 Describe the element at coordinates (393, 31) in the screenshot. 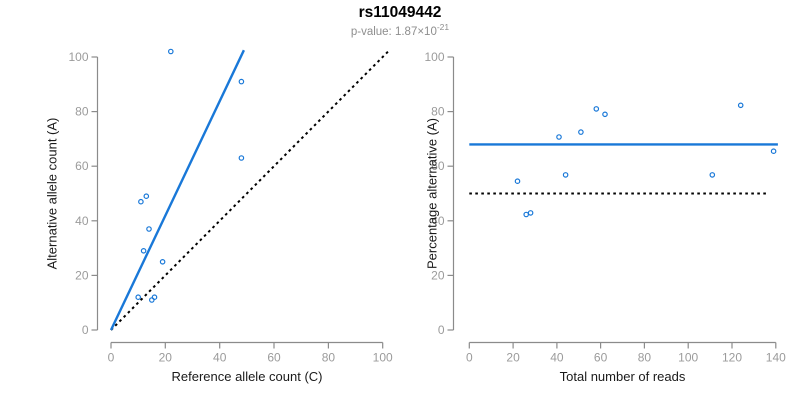

I see `pvalue-text: p-value: 1.87×10` at that location.